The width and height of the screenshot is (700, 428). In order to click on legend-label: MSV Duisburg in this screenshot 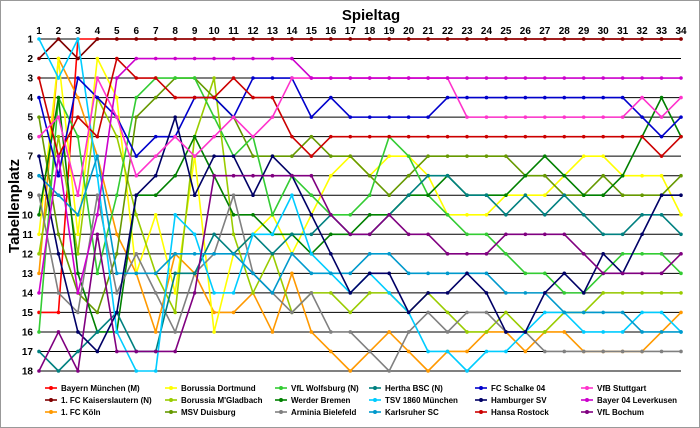, I will do `click(208, 412)`.